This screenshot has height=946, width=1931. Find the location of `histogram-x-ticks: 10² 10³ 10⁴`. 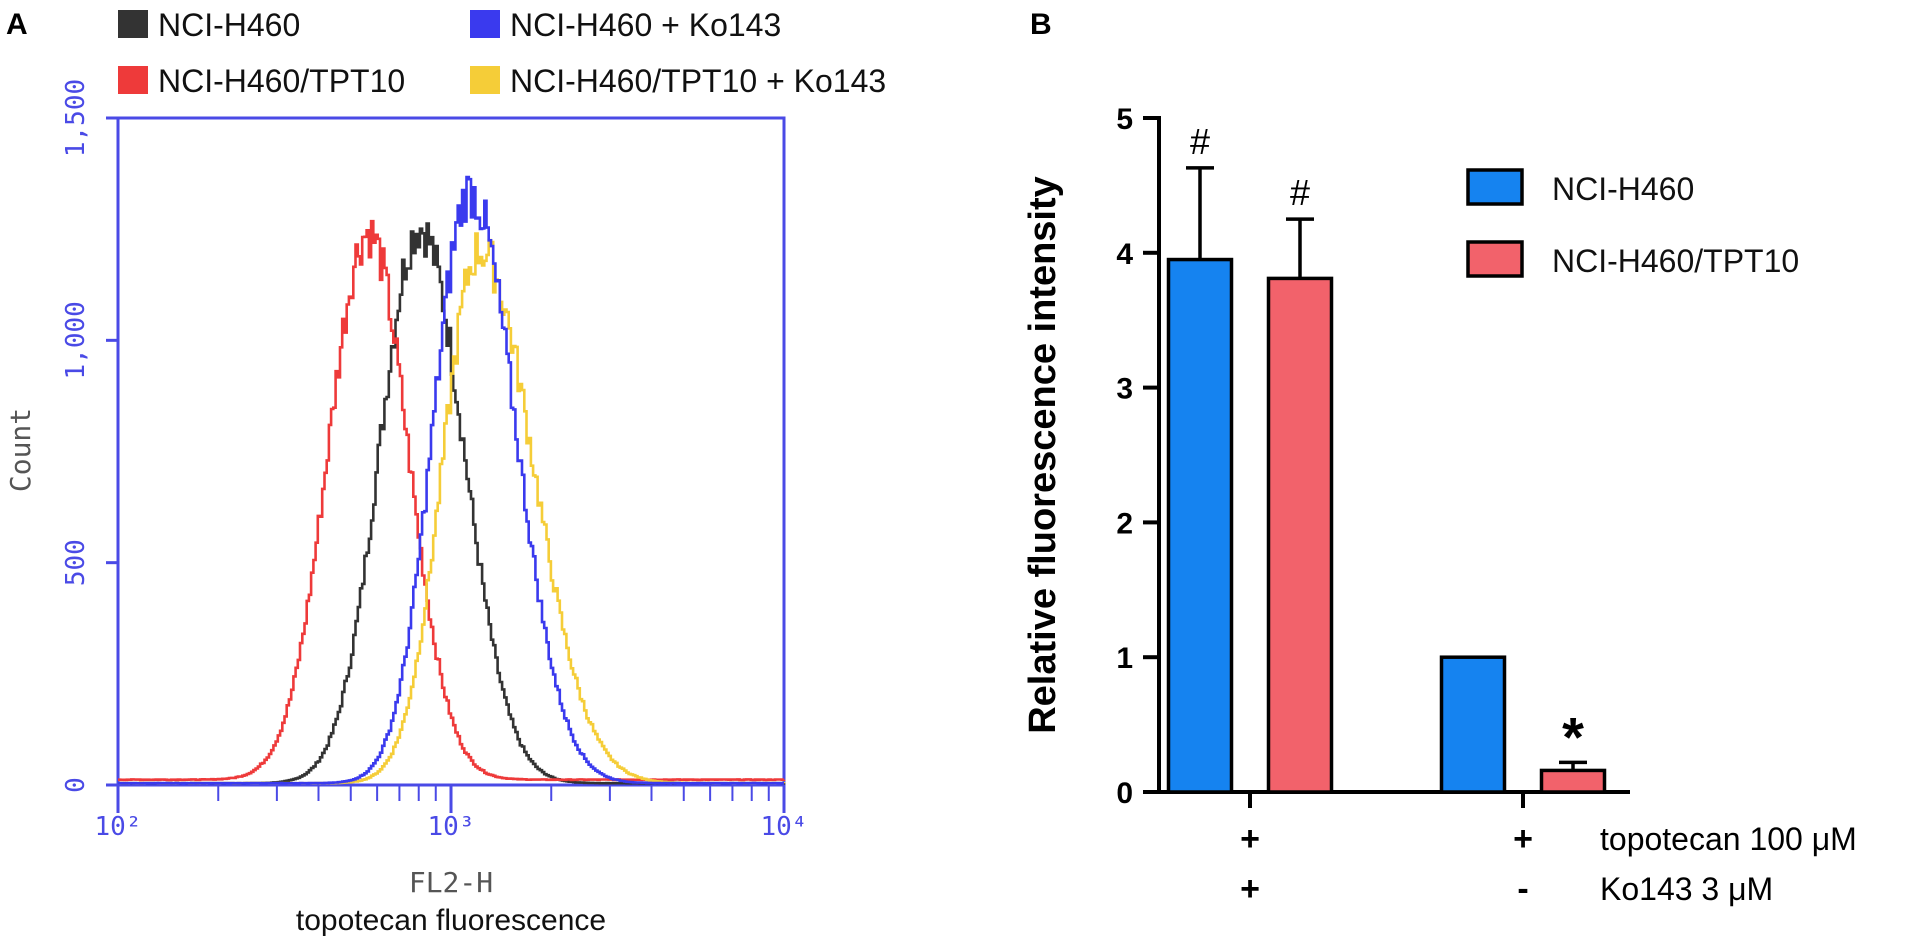

histogram-x-ticks: 10² 10³ 10⁴ is located at coordinates (451, 813).